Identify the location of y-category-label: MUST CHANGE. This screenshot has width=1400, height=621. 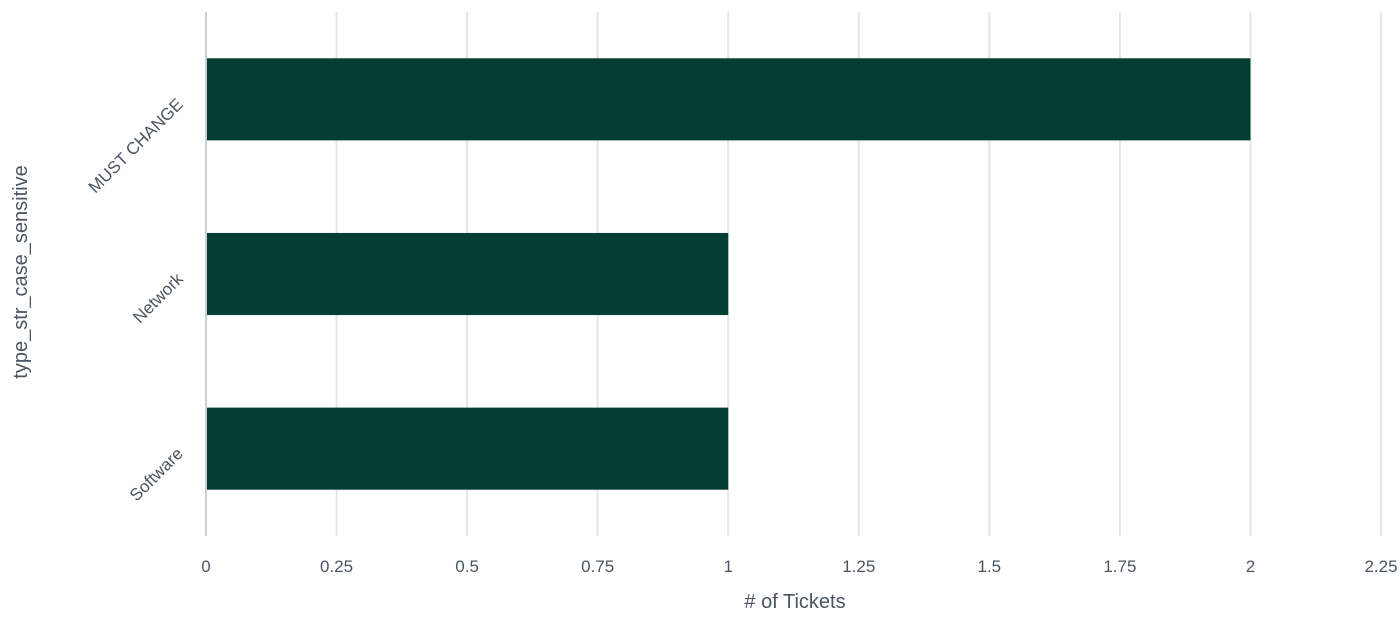
(136, 146).